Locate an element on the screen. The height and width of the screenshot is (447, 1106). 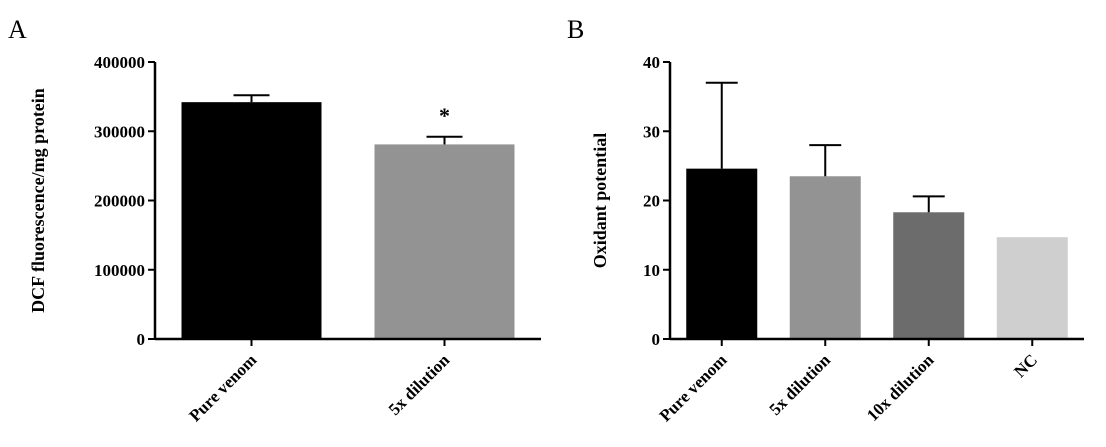
x-tick-label-4: NC is located at coordinates (1025, 365).